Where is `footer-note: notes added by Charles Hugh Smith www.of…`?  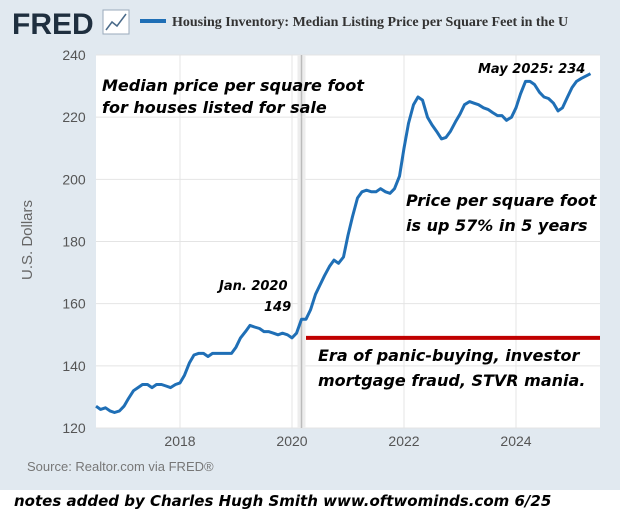
footer-note: notes added by Charles Hugh Smith www.of… is located at coordinates (283, 501).